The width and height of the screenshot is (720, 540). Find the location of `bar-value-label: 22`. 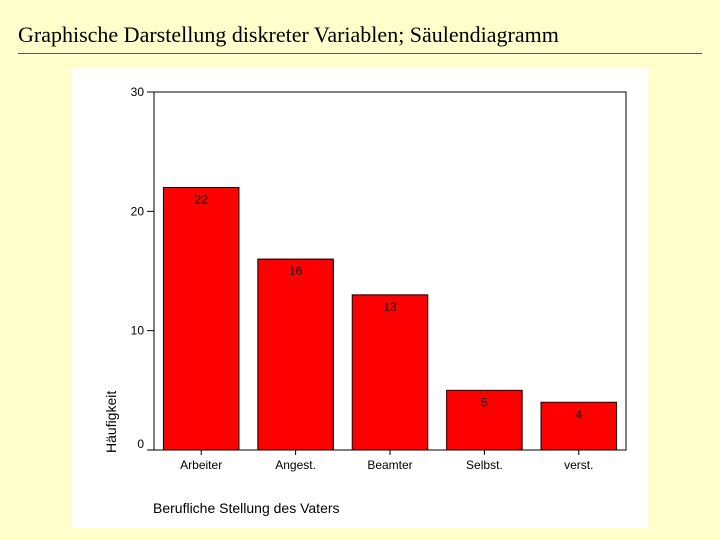

bar-value-label: 22 is located at coordinates (202, 199).